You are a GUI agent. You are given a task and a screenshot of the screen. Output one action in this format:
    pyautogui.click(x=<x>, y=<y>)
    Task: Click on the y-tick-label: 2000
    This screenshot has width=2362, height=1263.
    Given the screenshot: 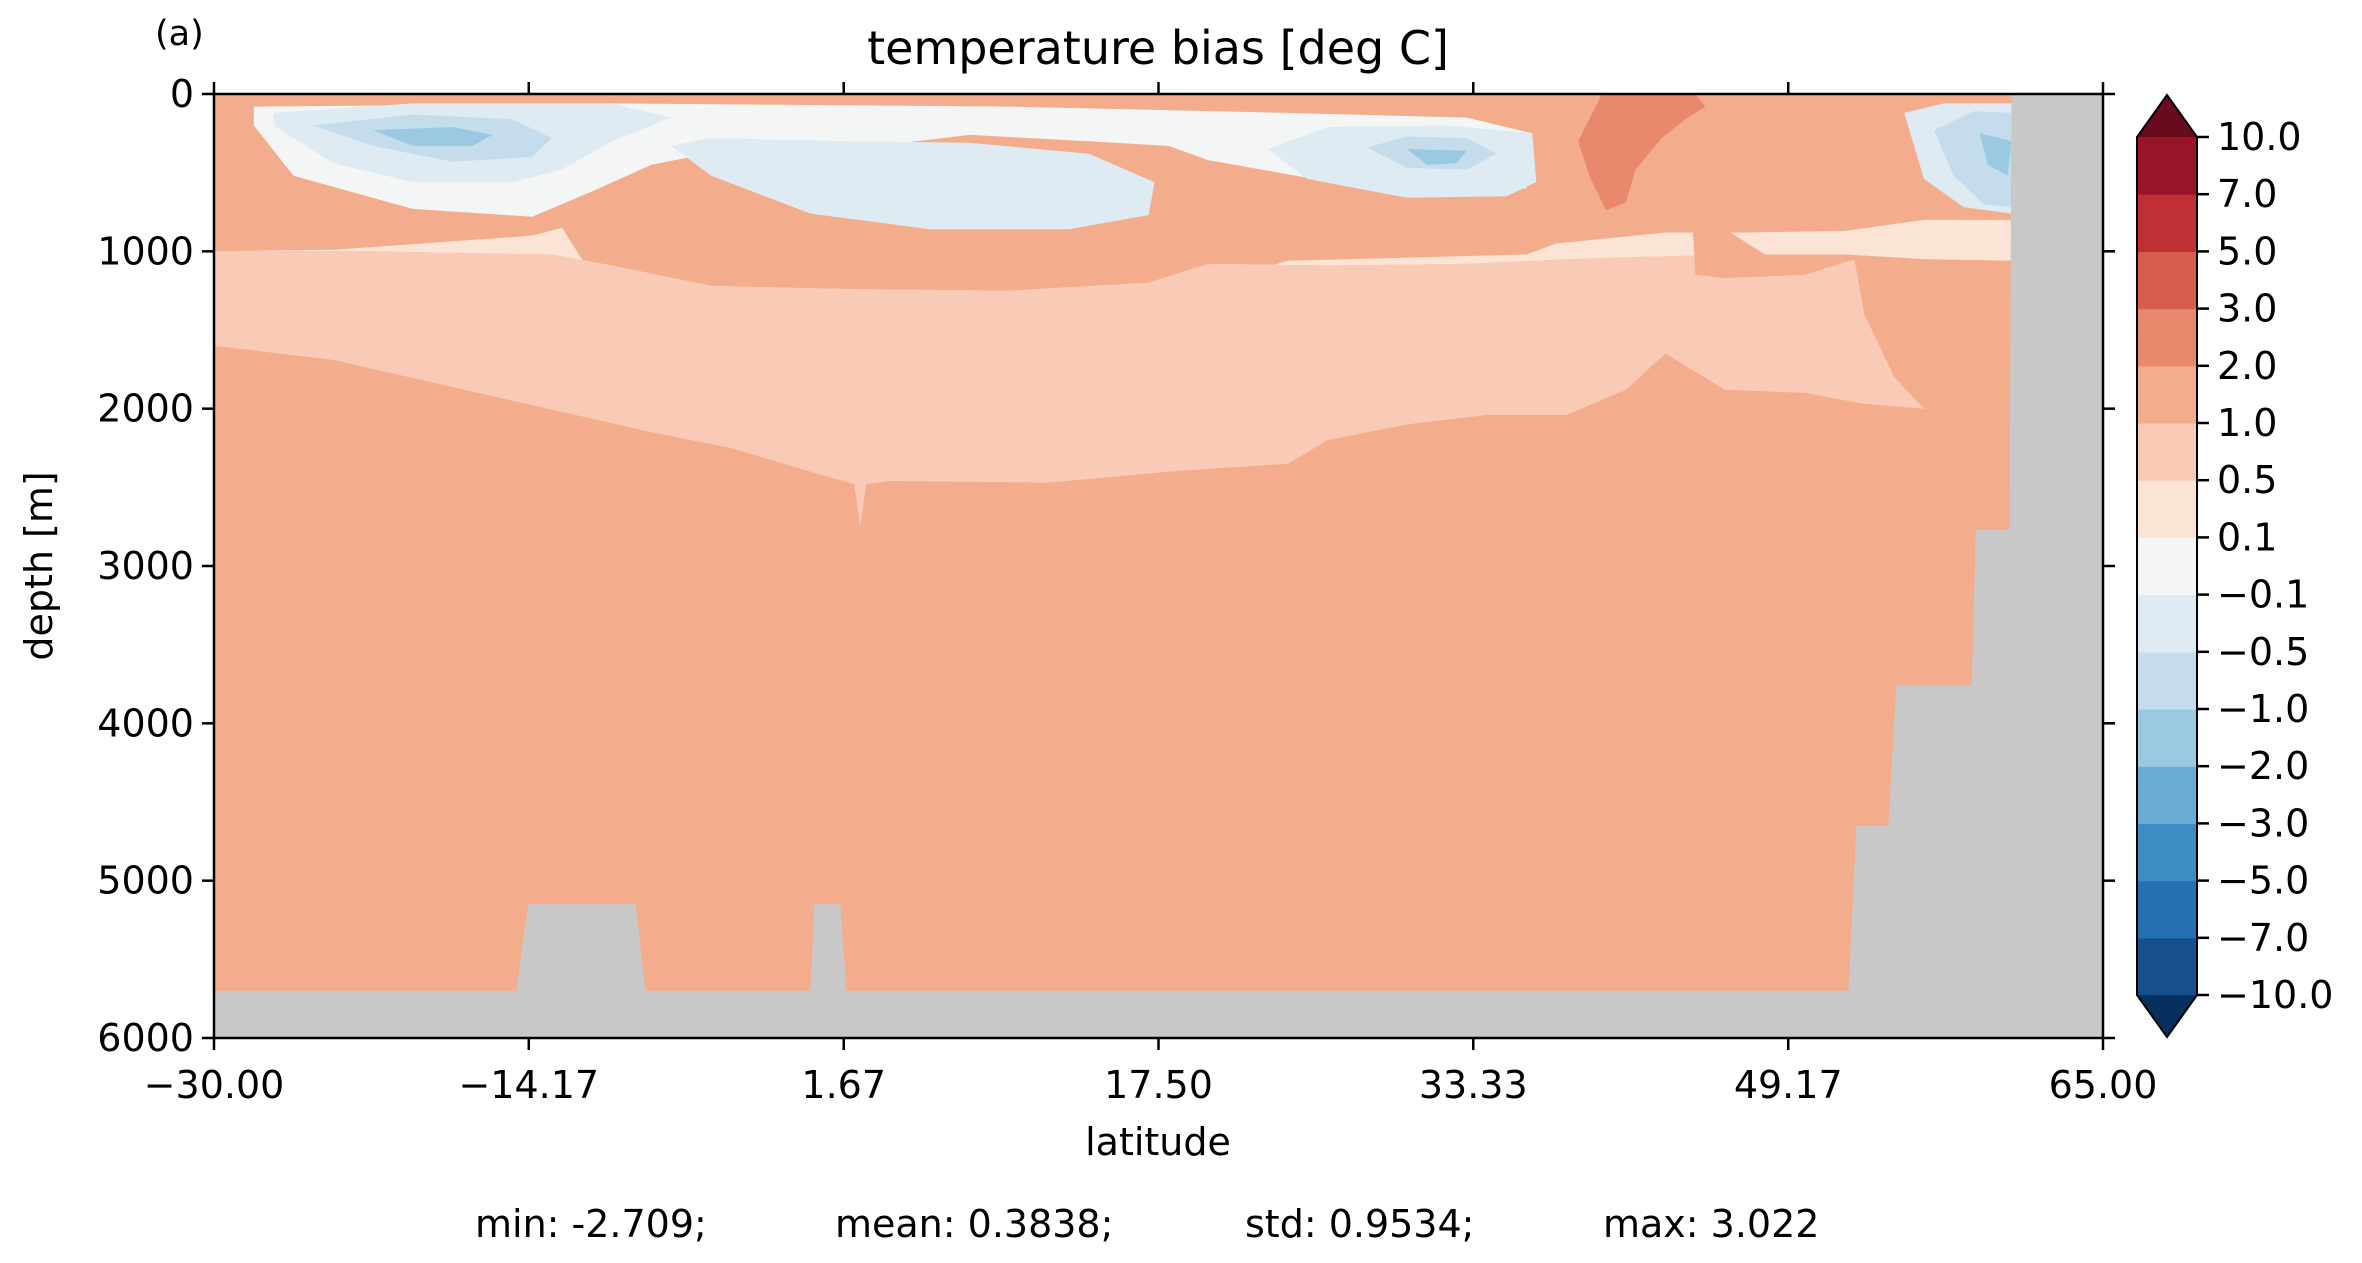 What is the action you would take?
    pyautogui.click(x=145, y=409)
    